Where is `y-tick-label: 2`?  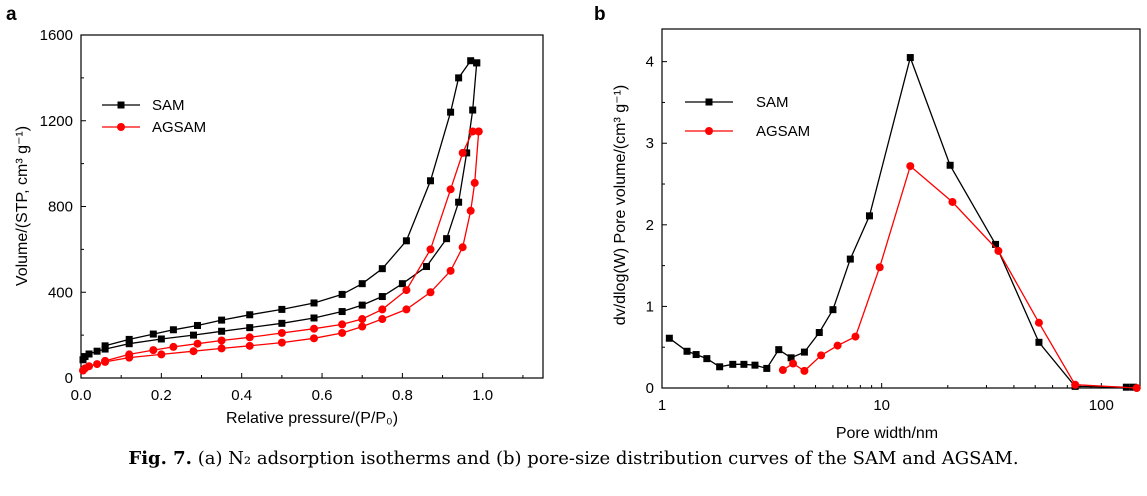
y-tick-label: 2 is located at coordinates (650, 225).